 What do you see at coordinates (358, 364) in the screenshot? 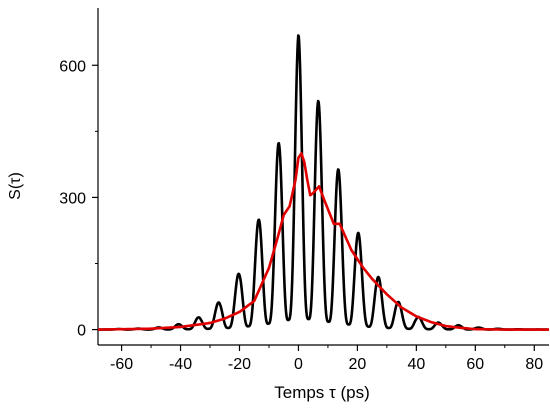
I see `x-tick-label: 20` at bounding box center [358, 364].